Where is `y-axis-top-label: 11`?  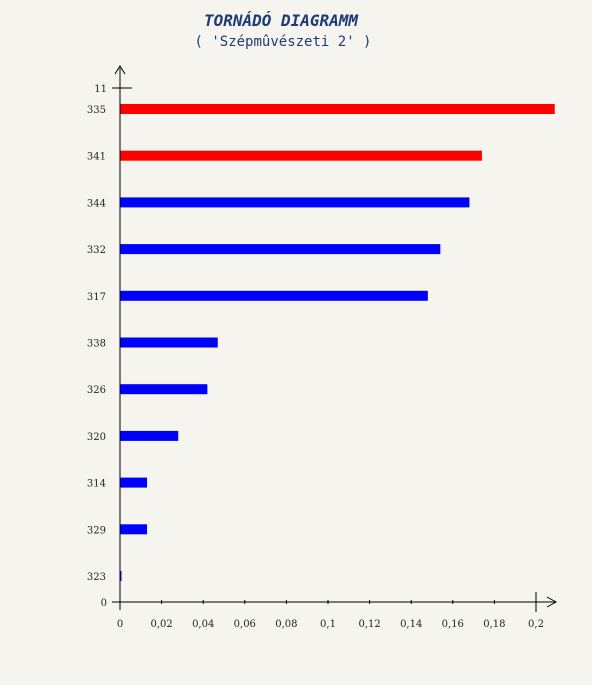 y-axis-top-label: 11 is located at coordinates (100, 89).